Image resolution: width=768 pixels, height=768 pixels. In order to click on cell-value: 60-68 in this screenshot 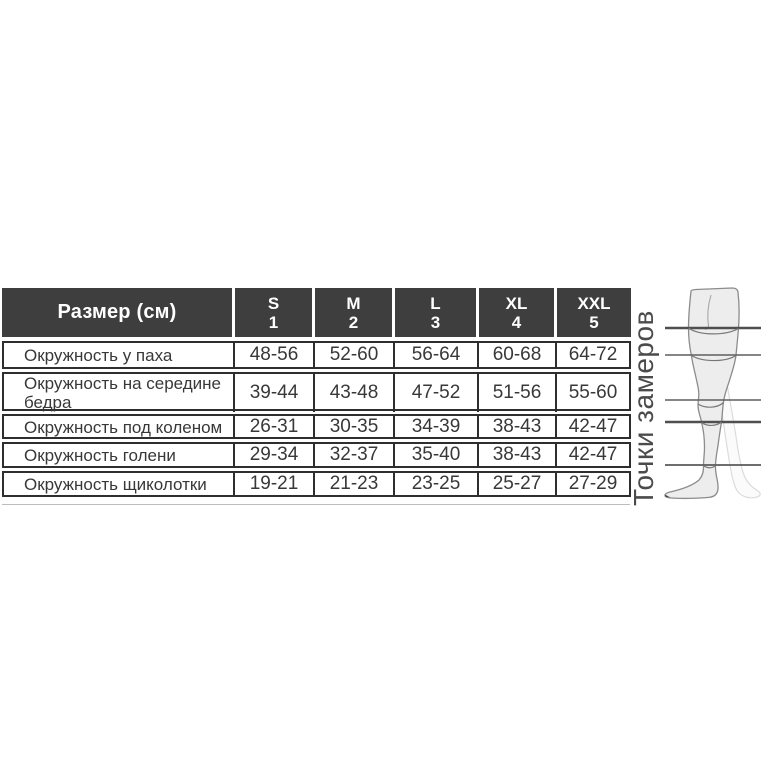, I will do `click(518, 355)`.